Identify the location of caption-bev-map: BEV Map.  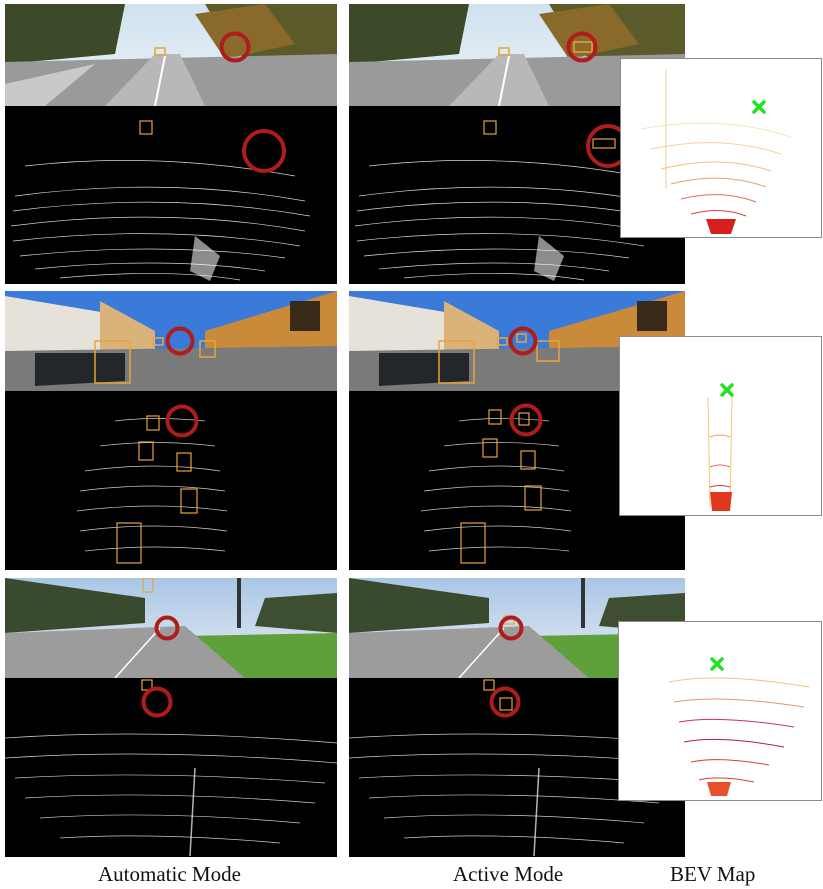
(713, 874).